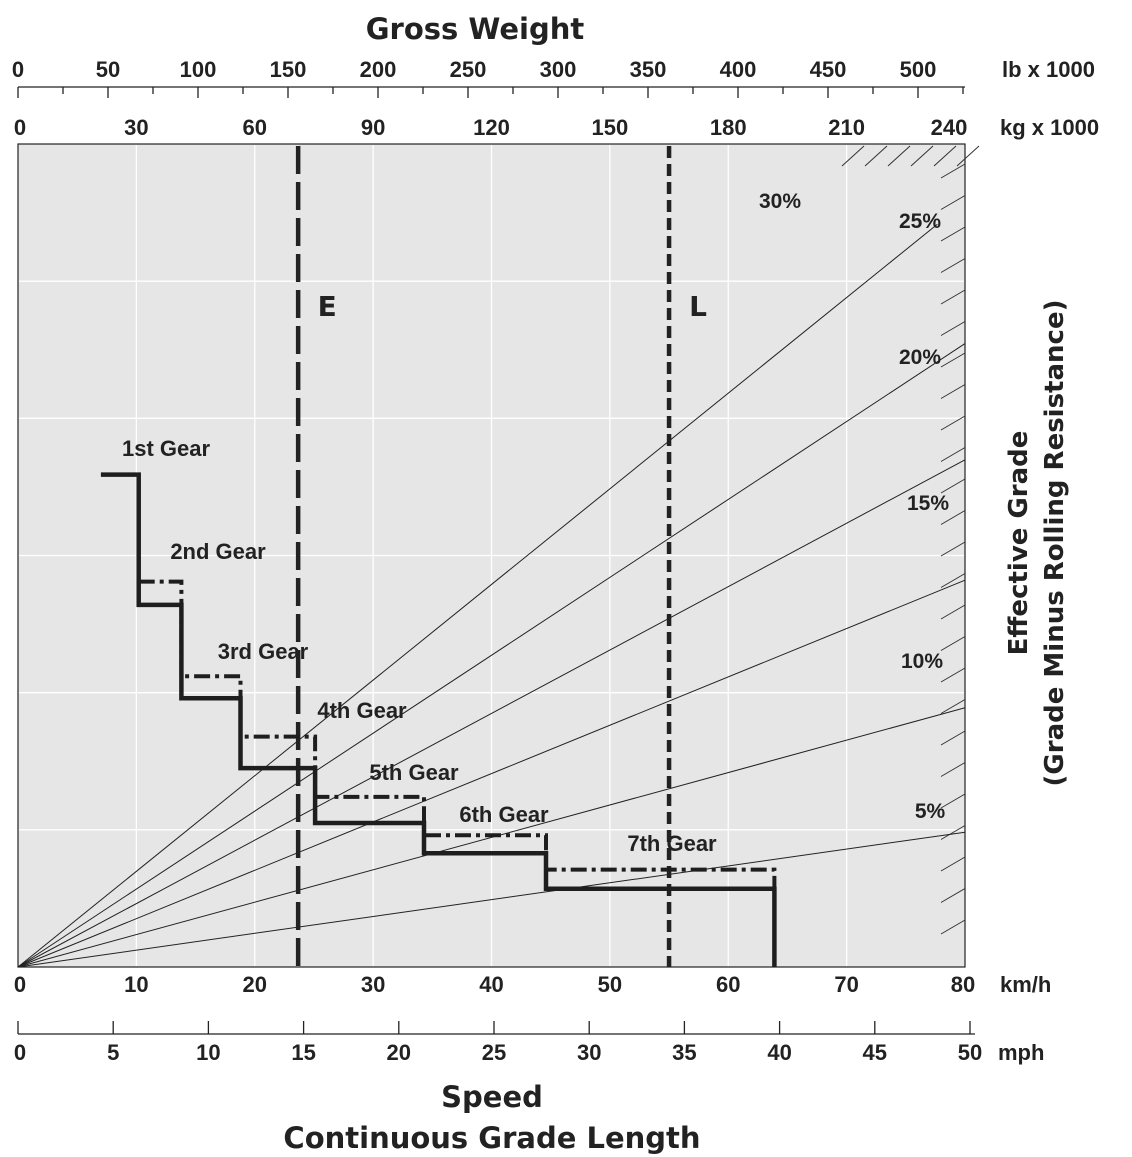  What do you see at coordinates (136, 127) in the screenshot?
I see `kg-tick-label: 30` at bounding box center [136, 127].